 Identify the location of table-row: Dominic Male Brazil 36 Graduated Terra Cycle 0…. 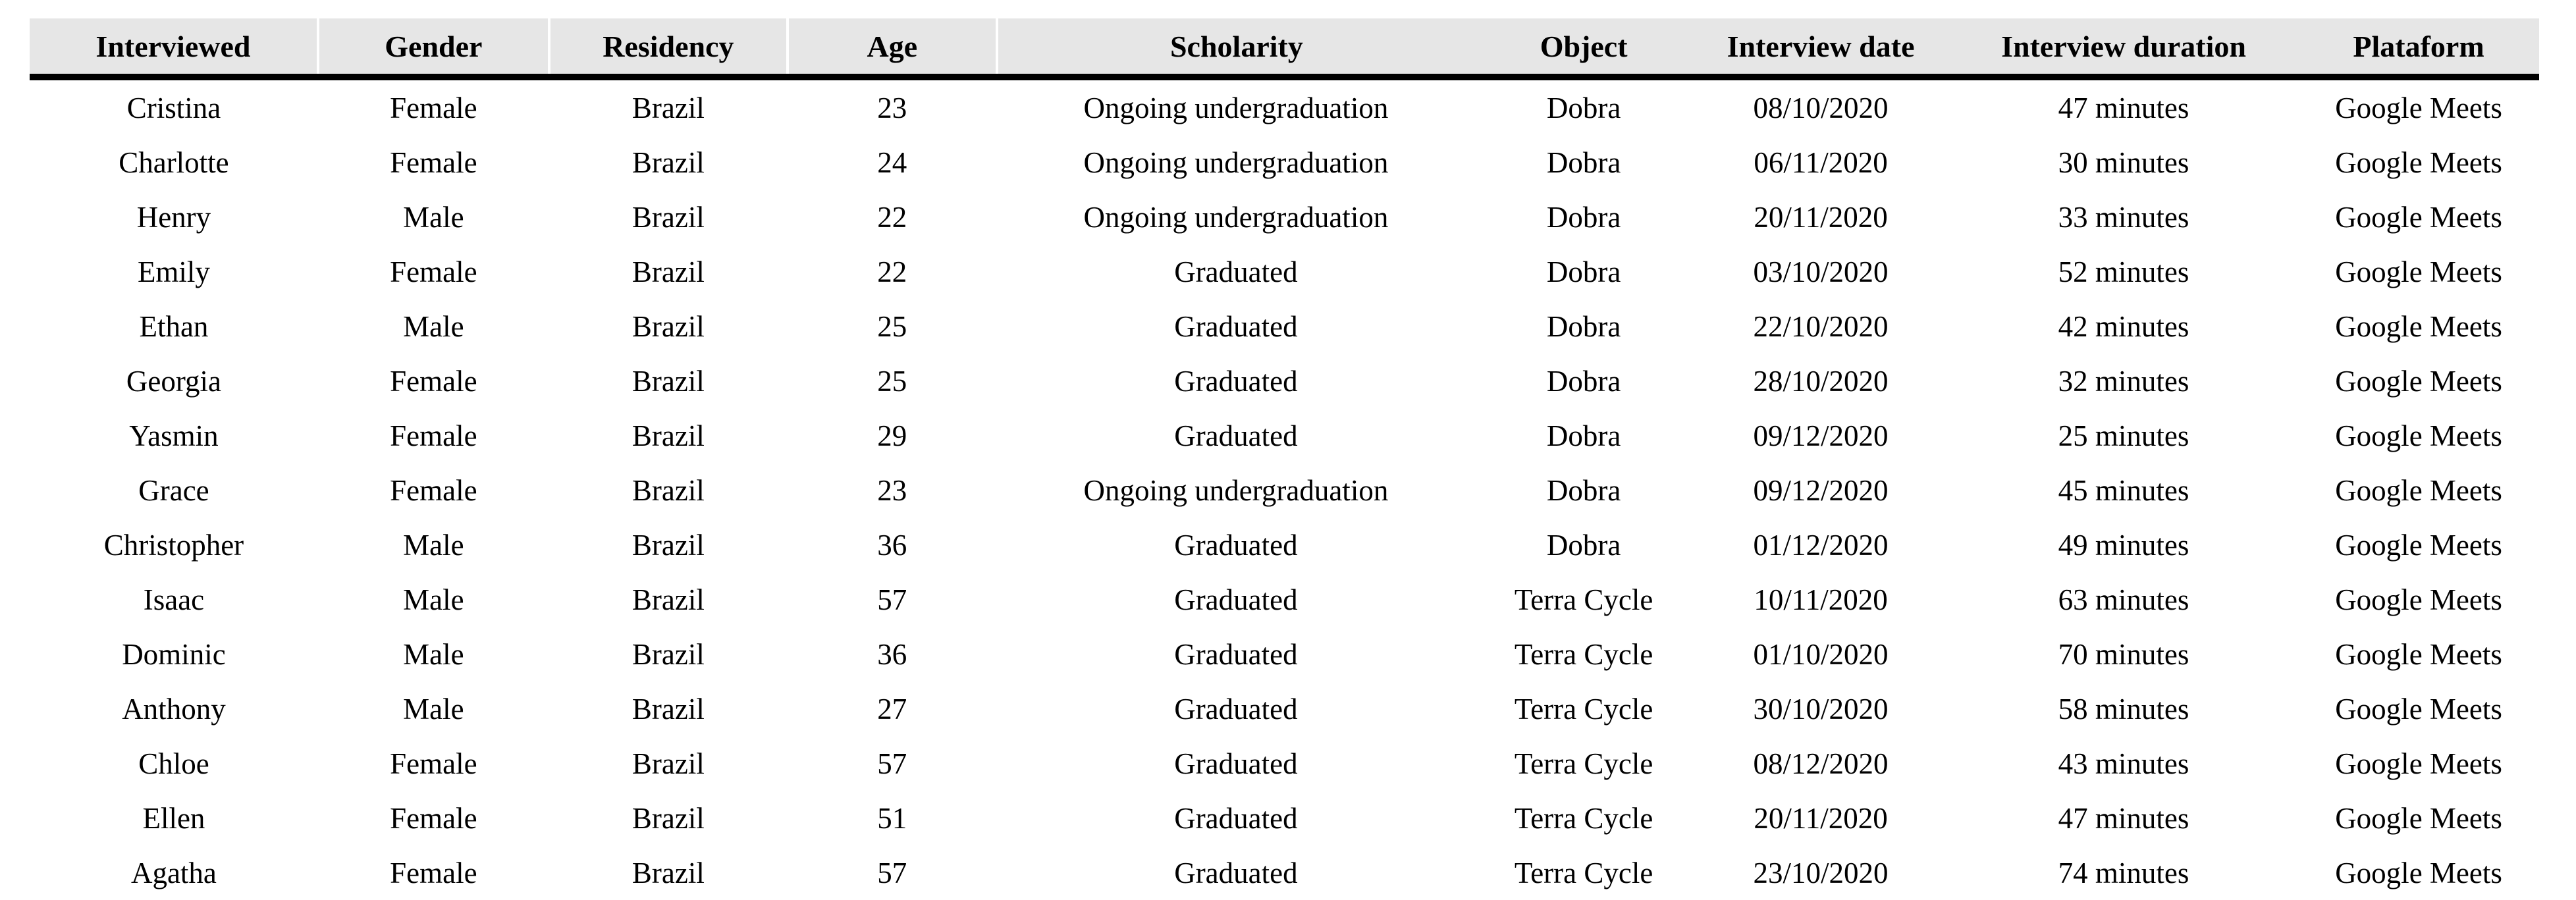
(1284, 654).